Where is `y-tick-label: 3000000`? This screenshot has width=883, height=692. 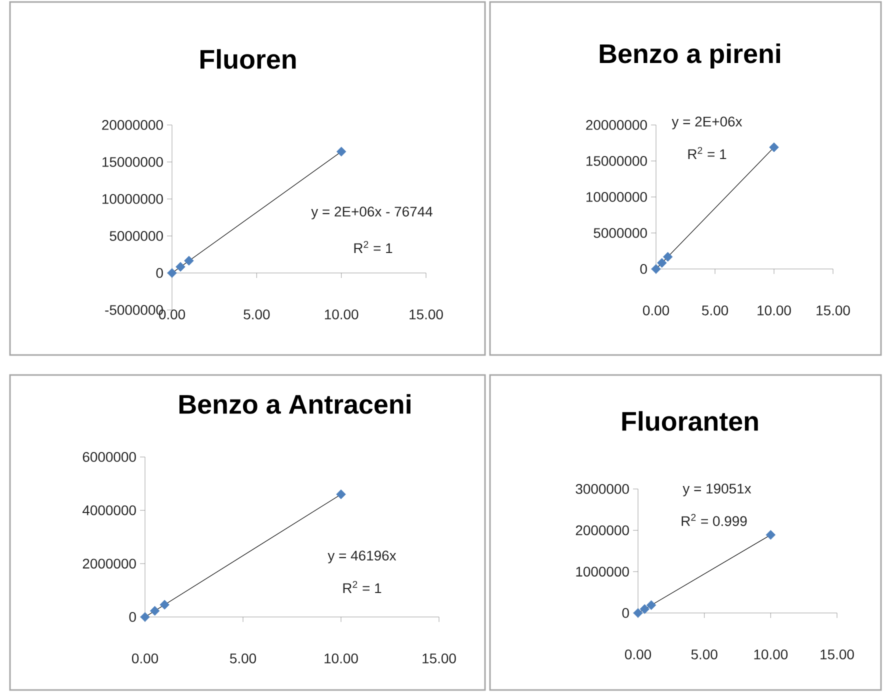 y-tick-label: 3000000 is located at coordinates (602, 489).